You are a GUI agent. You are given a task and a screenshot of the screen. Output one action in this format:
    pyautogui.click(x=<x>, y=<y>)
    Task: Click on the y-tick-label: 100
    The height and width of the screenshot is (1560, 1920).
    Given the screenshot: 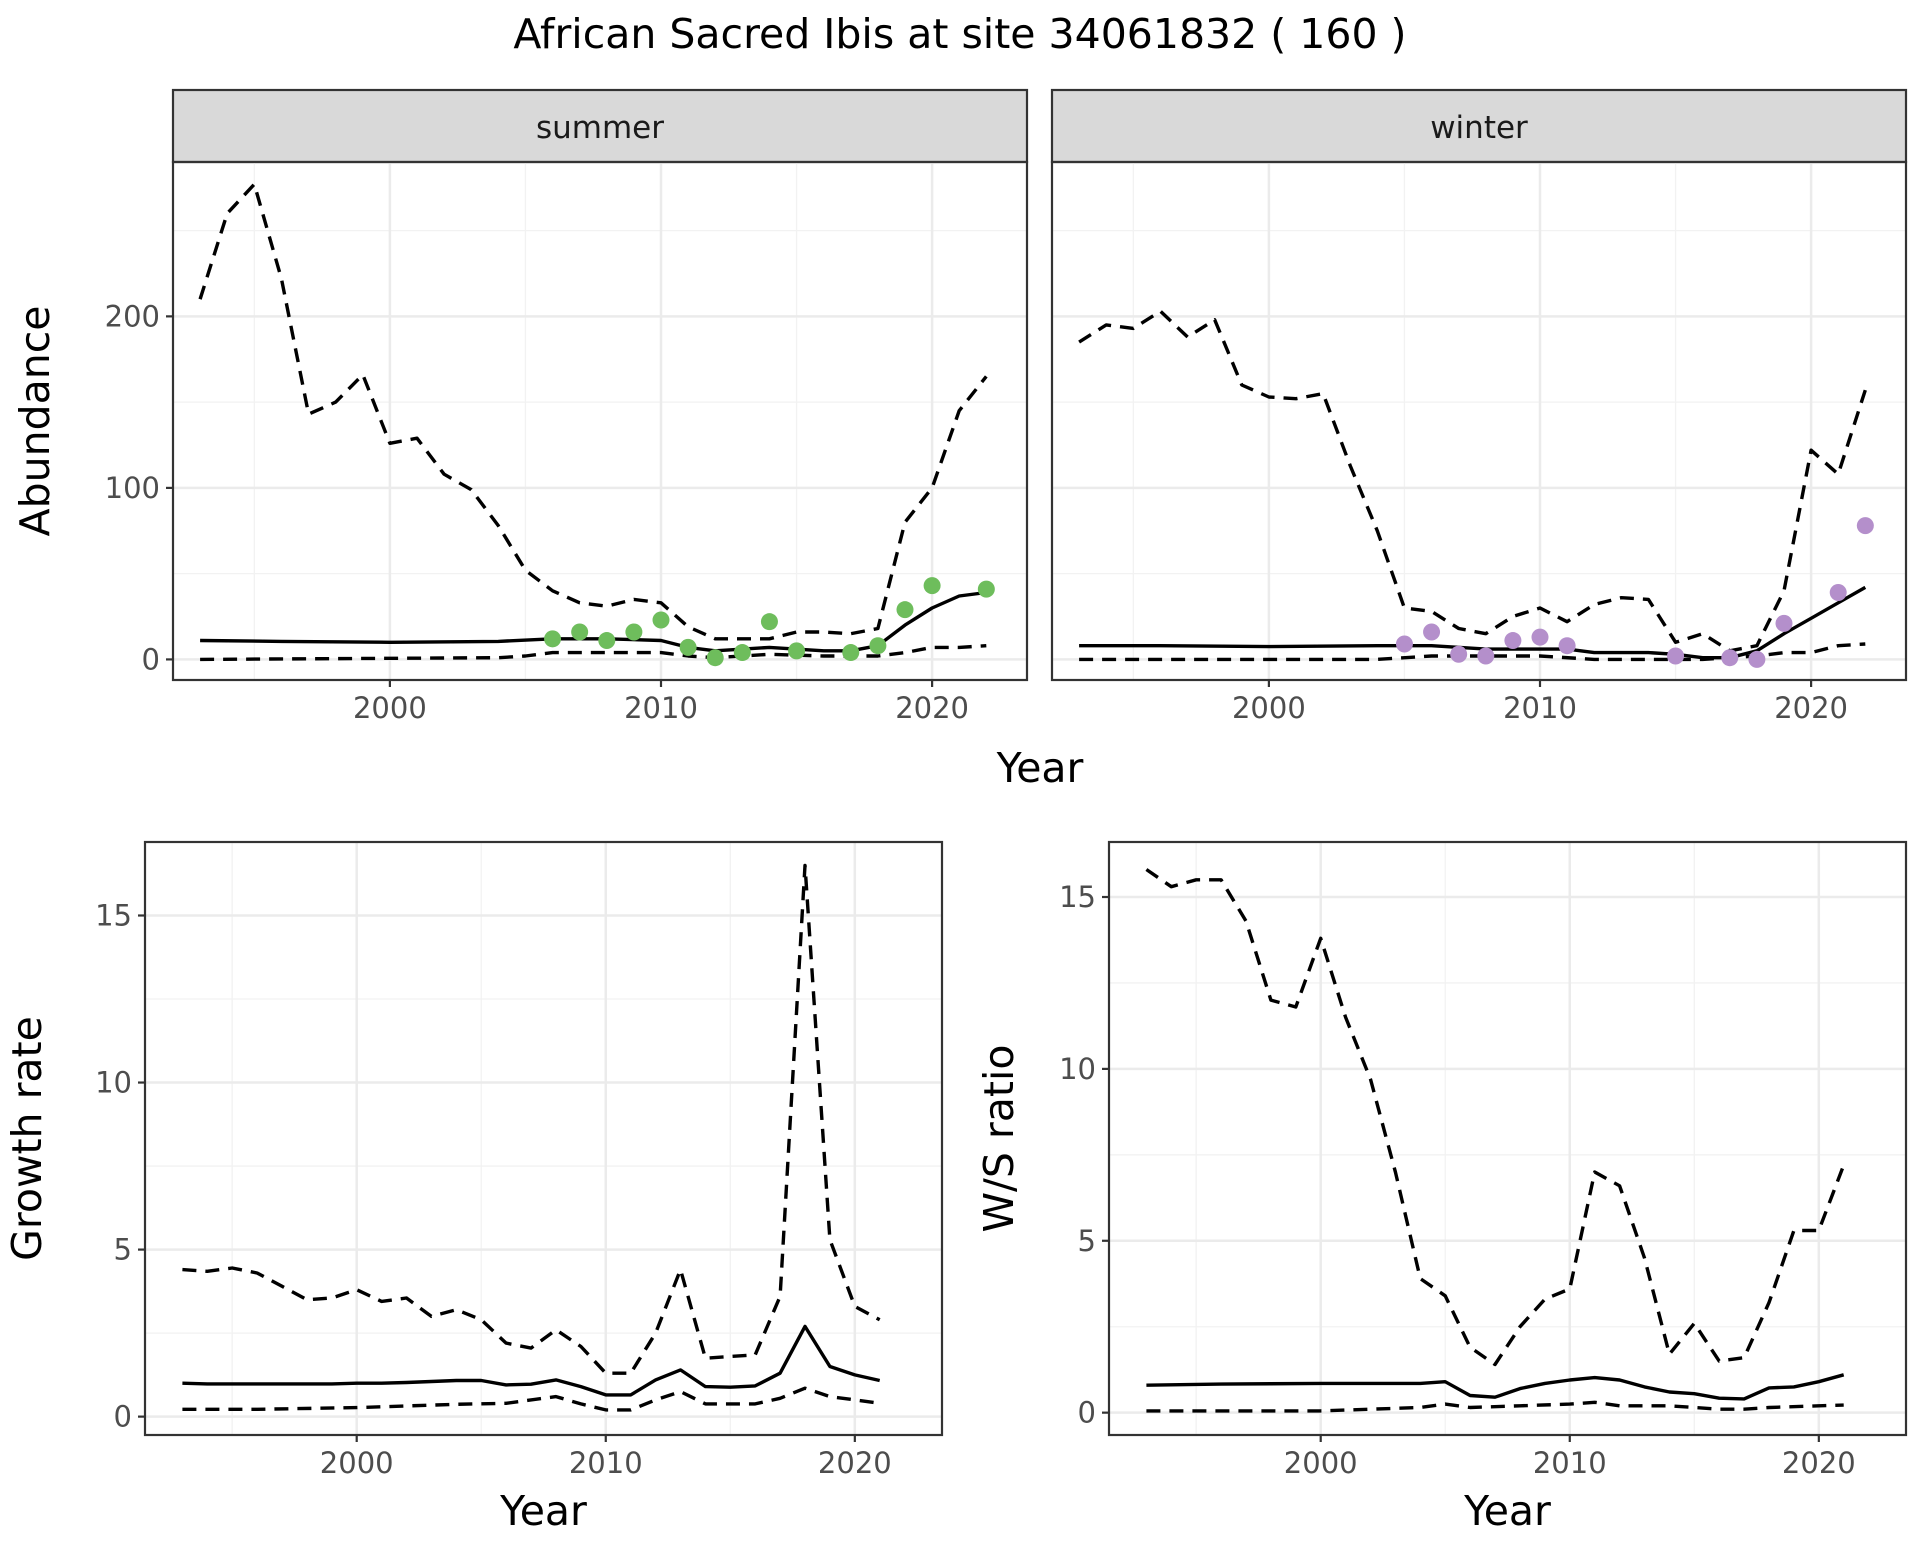 What is the action you would take?
    pyautogui.click(x=132, y=488)
    